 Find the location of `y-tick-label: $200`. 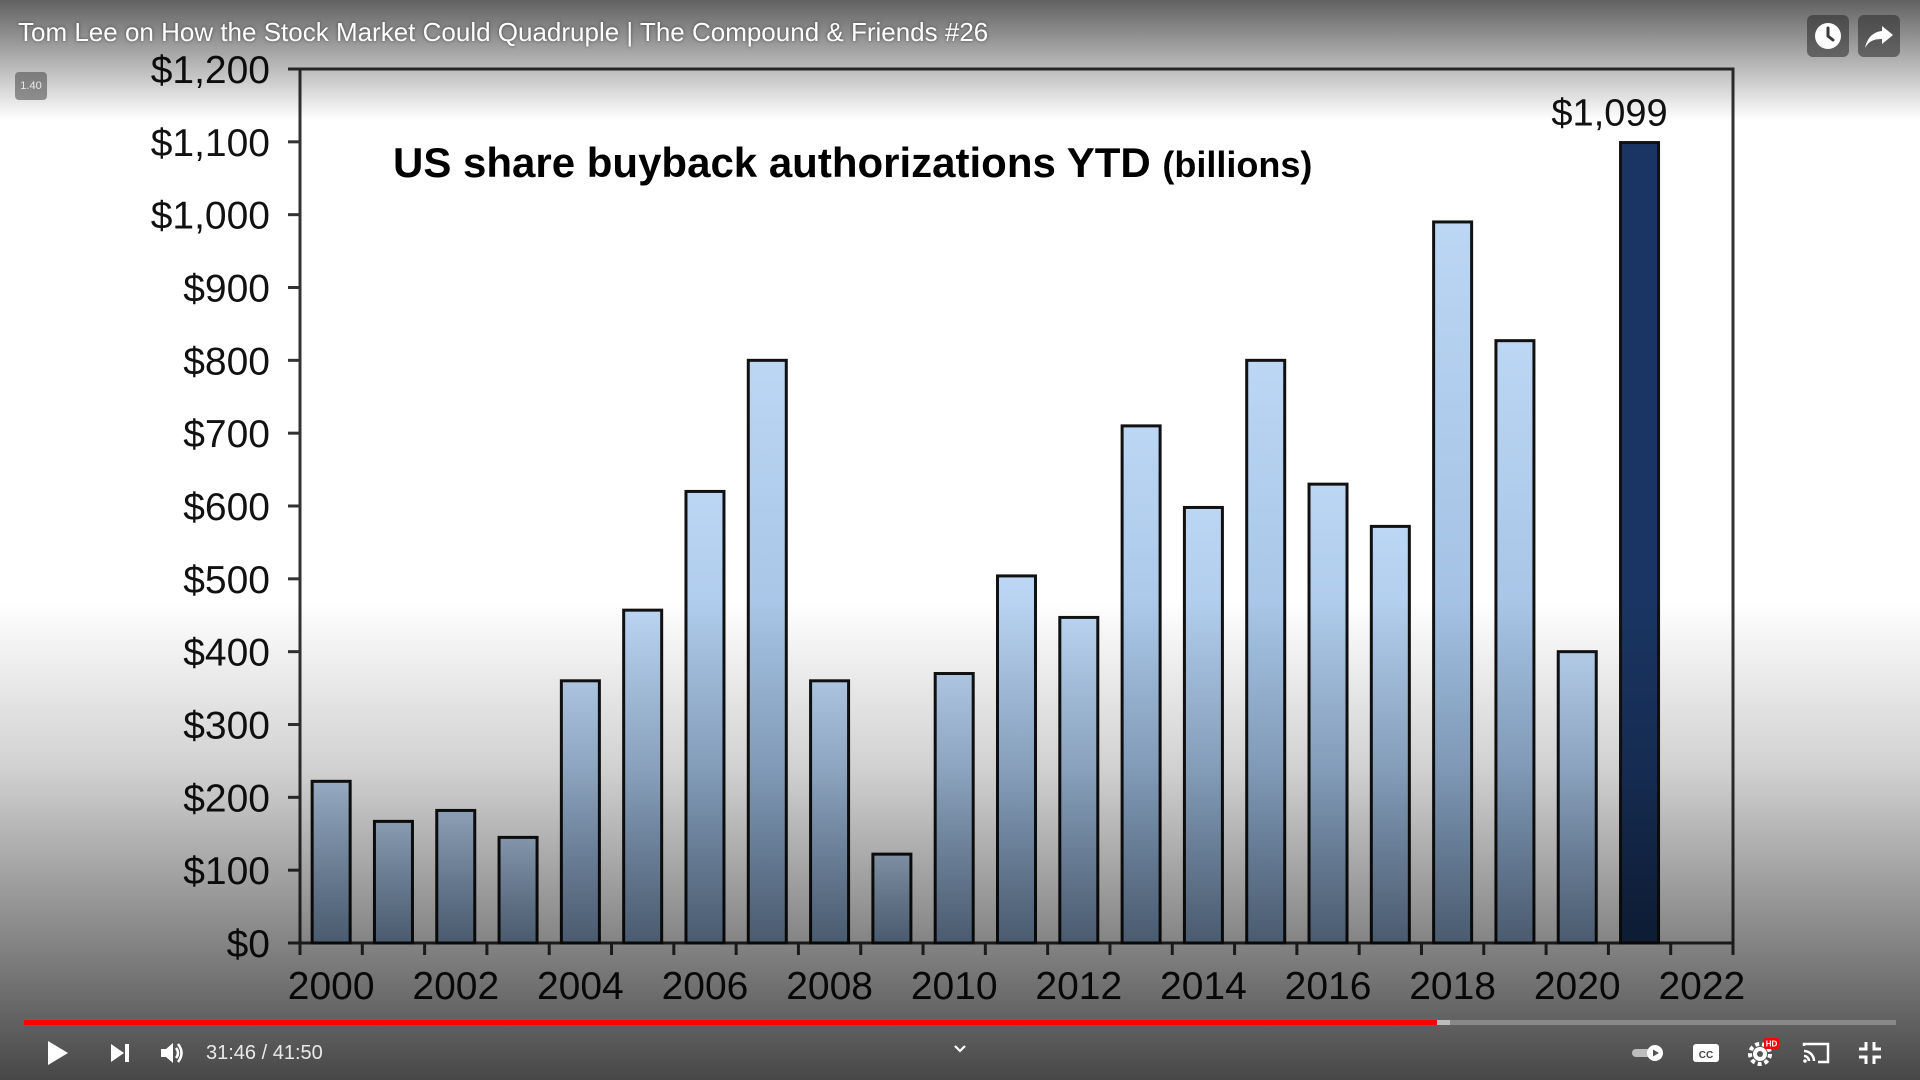

y-tick-label: $200 is located at coordinates (226, 798).